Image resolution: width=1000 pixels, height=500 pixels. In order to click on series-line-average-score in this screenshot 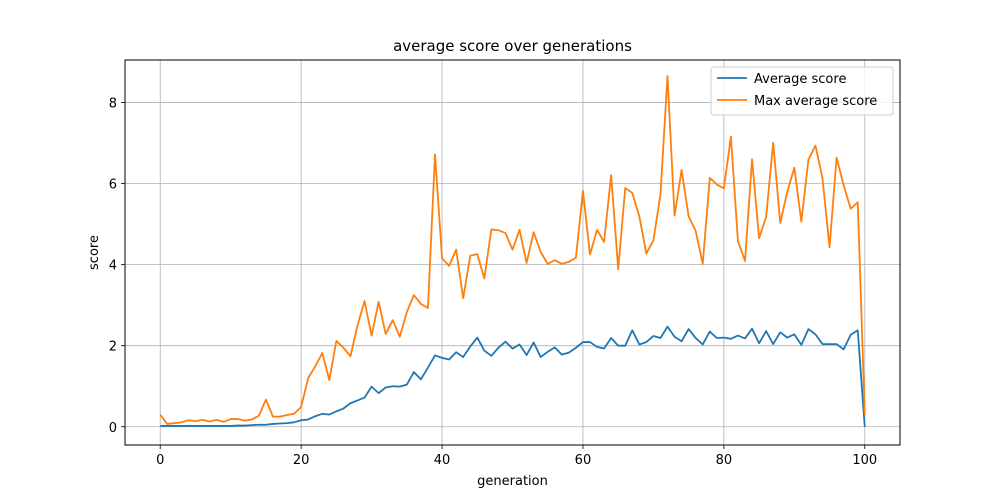, I will do `click(513, 376)`.